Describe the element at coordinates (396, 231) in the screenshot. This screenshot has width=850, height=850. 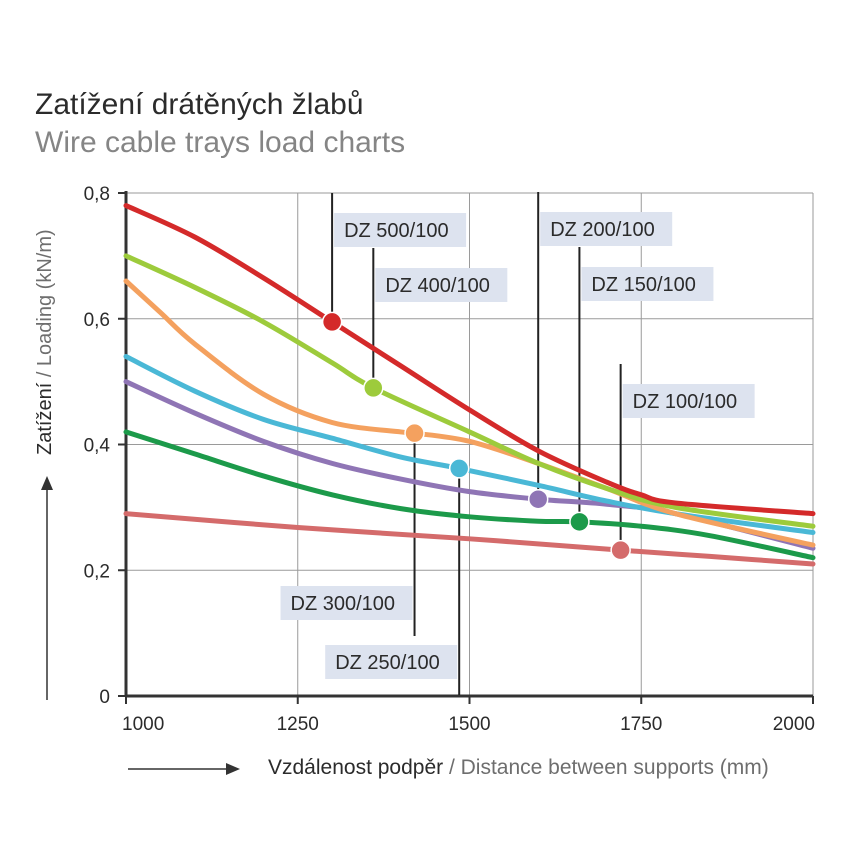
I see `annotation-label-dz-500-100: DZ 500/100` at that location.